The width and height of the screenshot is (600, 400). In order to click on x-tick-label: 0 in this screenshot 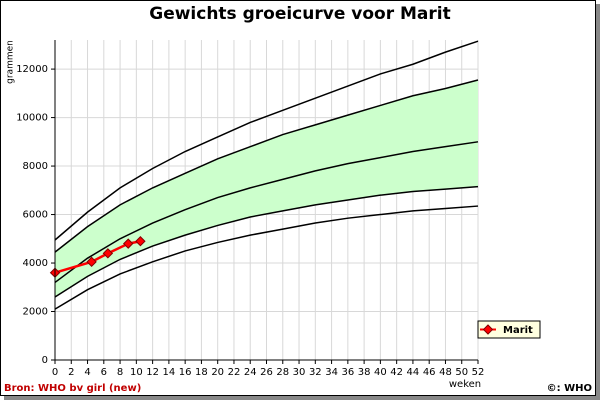, I will do `click(55, 372)`.